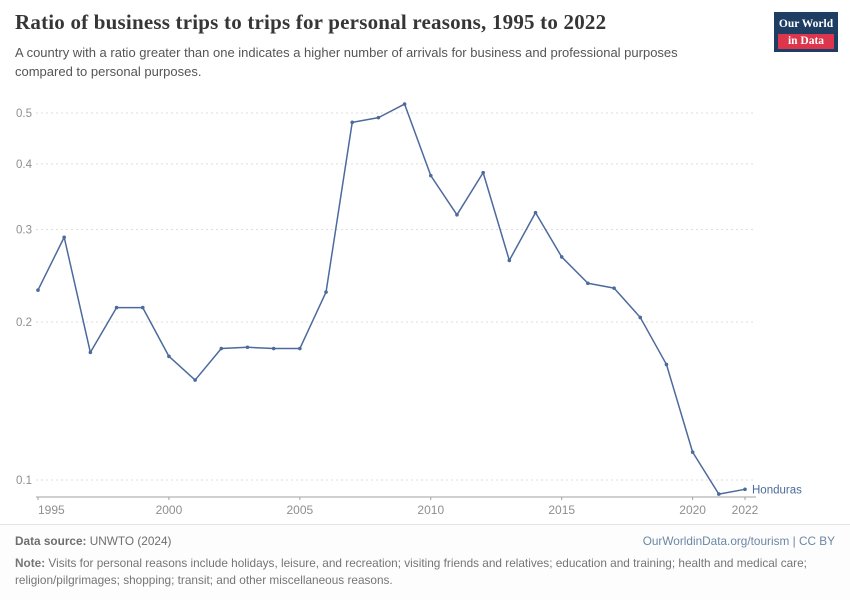 The width and height of the screenshot is (850, 600). Describe the element at coordinates (806, 24) in the screenshot. I see `owid-logo-line1: Our World` at that location.